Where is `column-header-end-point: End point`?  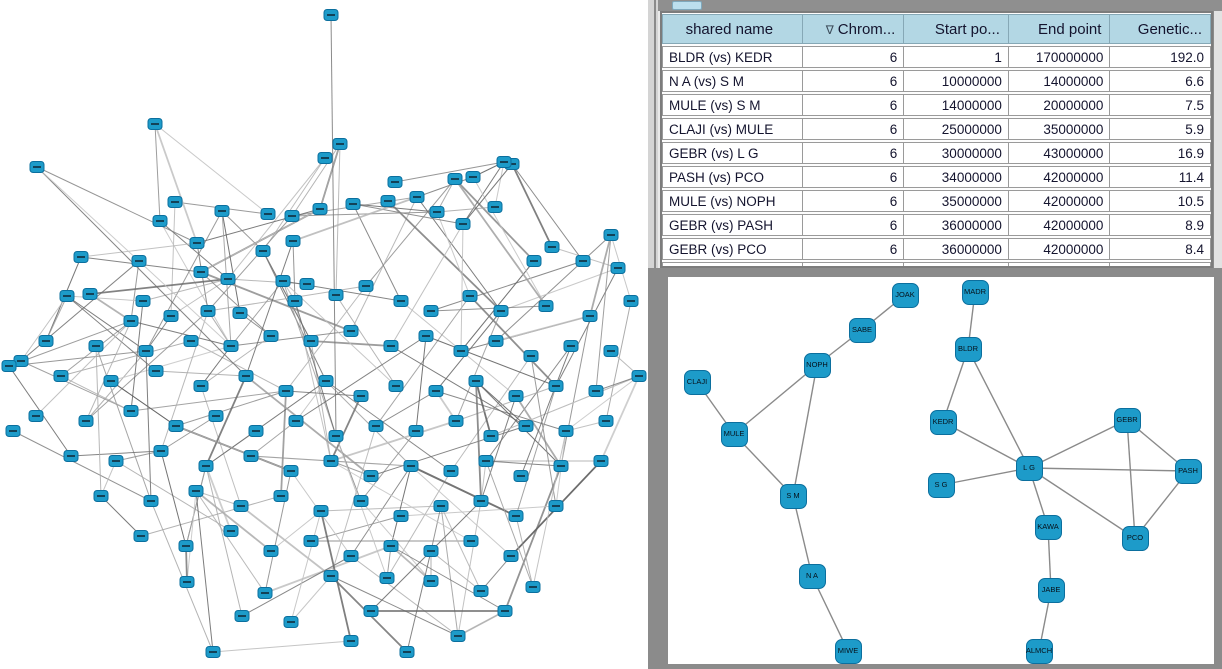
column-header-end-point: End point is located at coordinates (1059, 29).